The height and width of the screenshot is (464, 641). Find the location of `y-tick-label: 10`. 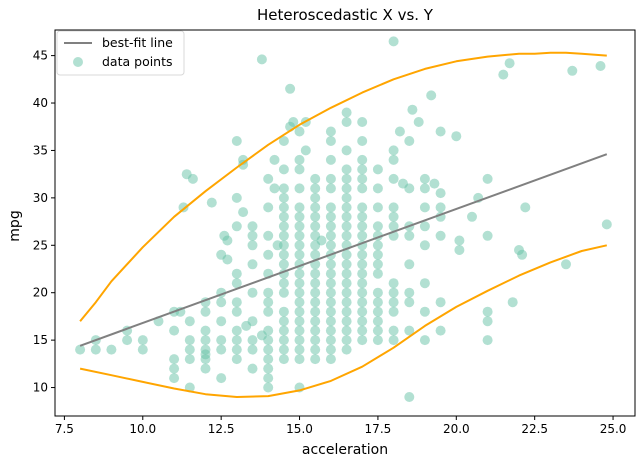

y-tick-label: 10 is located at coordinates (40, 388).